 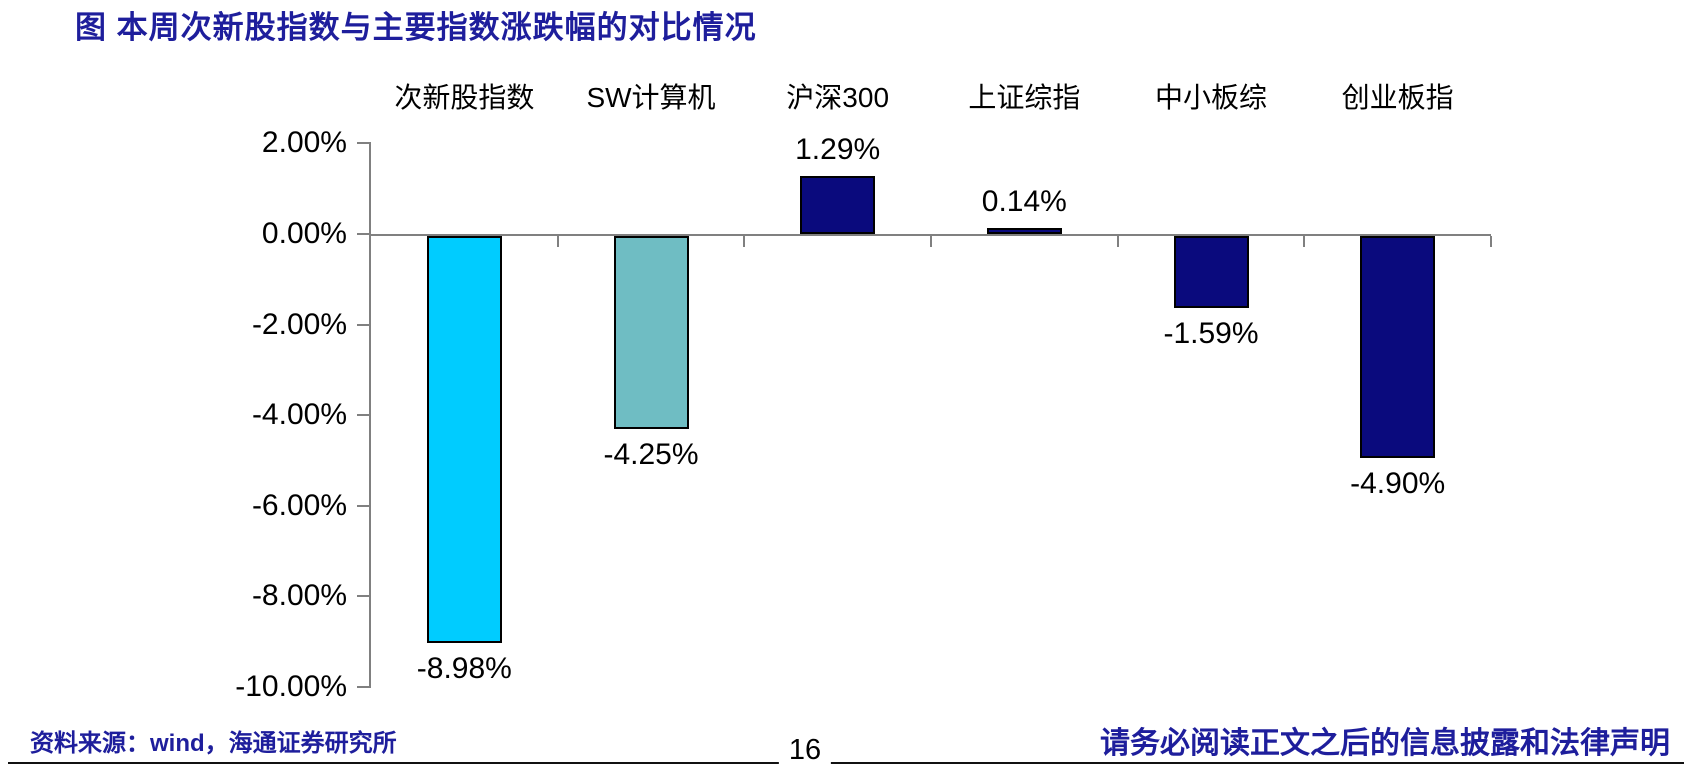 I want to click on bar-value-label: -4.25%, so click(x=651, y=454).